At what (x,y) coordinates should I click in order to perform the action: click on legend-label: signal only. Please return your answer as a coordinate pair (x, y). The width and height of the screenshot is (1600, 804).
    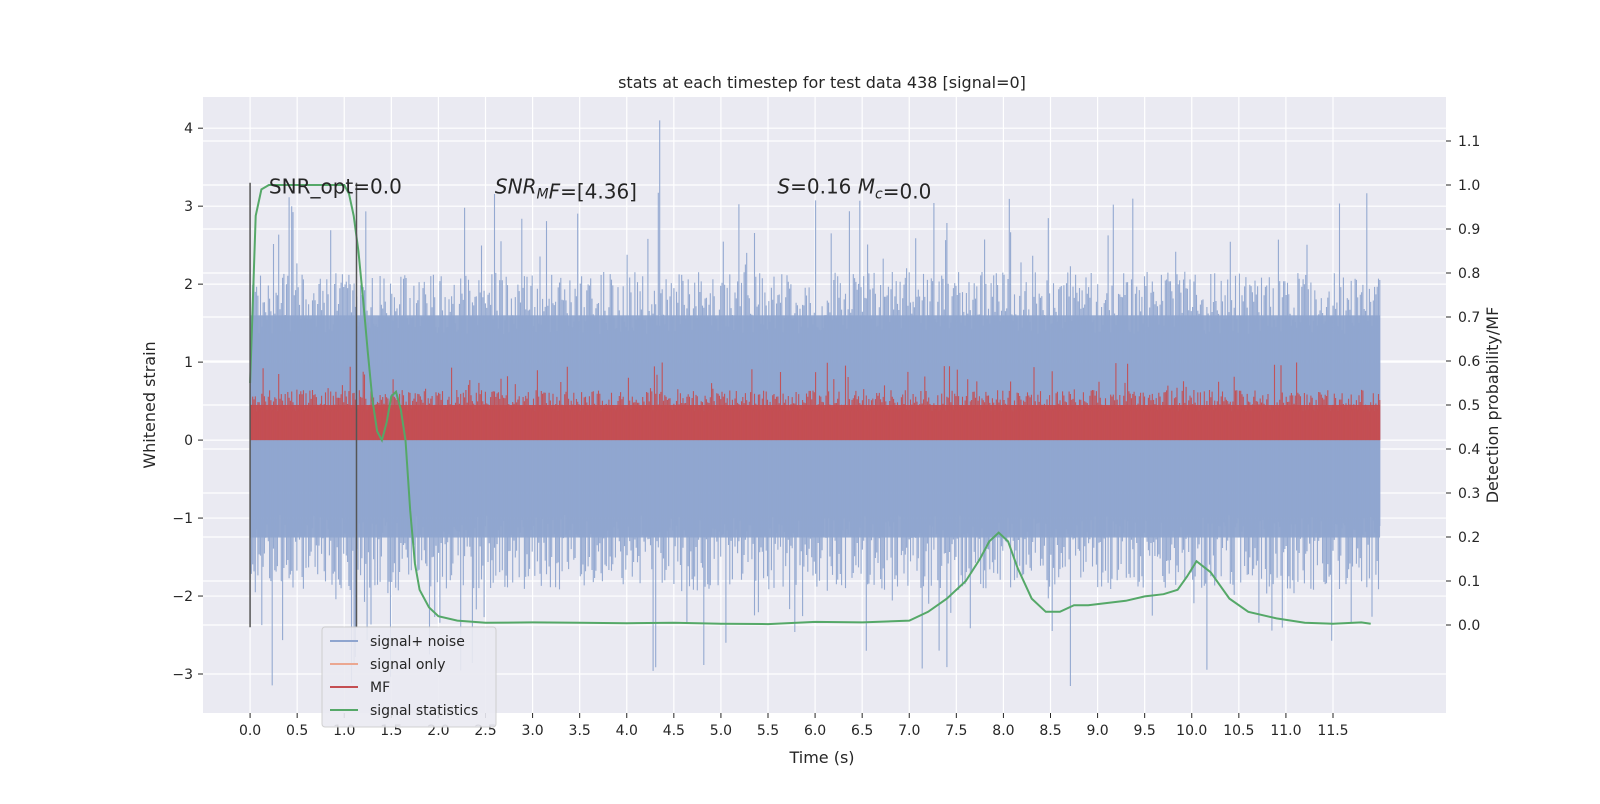
    Looking at the image, I should click on (407, 665).